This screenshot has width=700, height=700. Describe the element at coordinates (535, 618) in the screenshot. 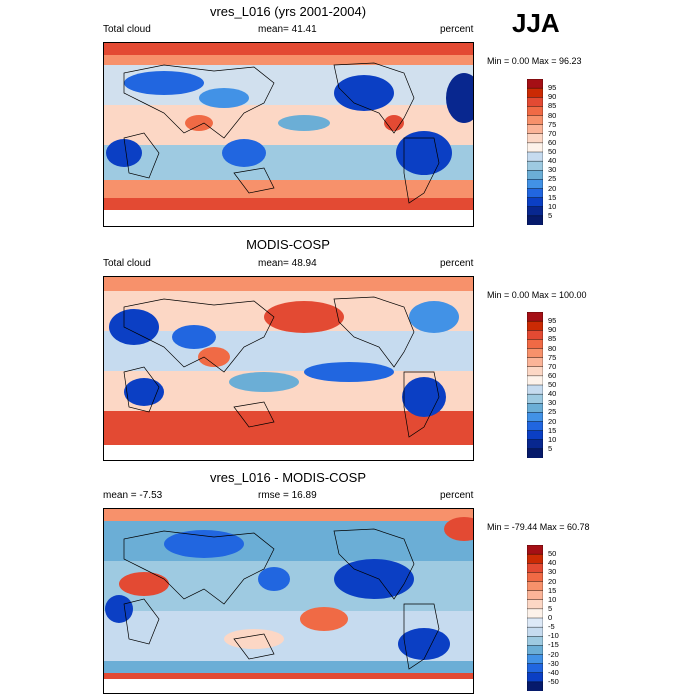

I see `panel-3-colorbar-swatches` at that location.